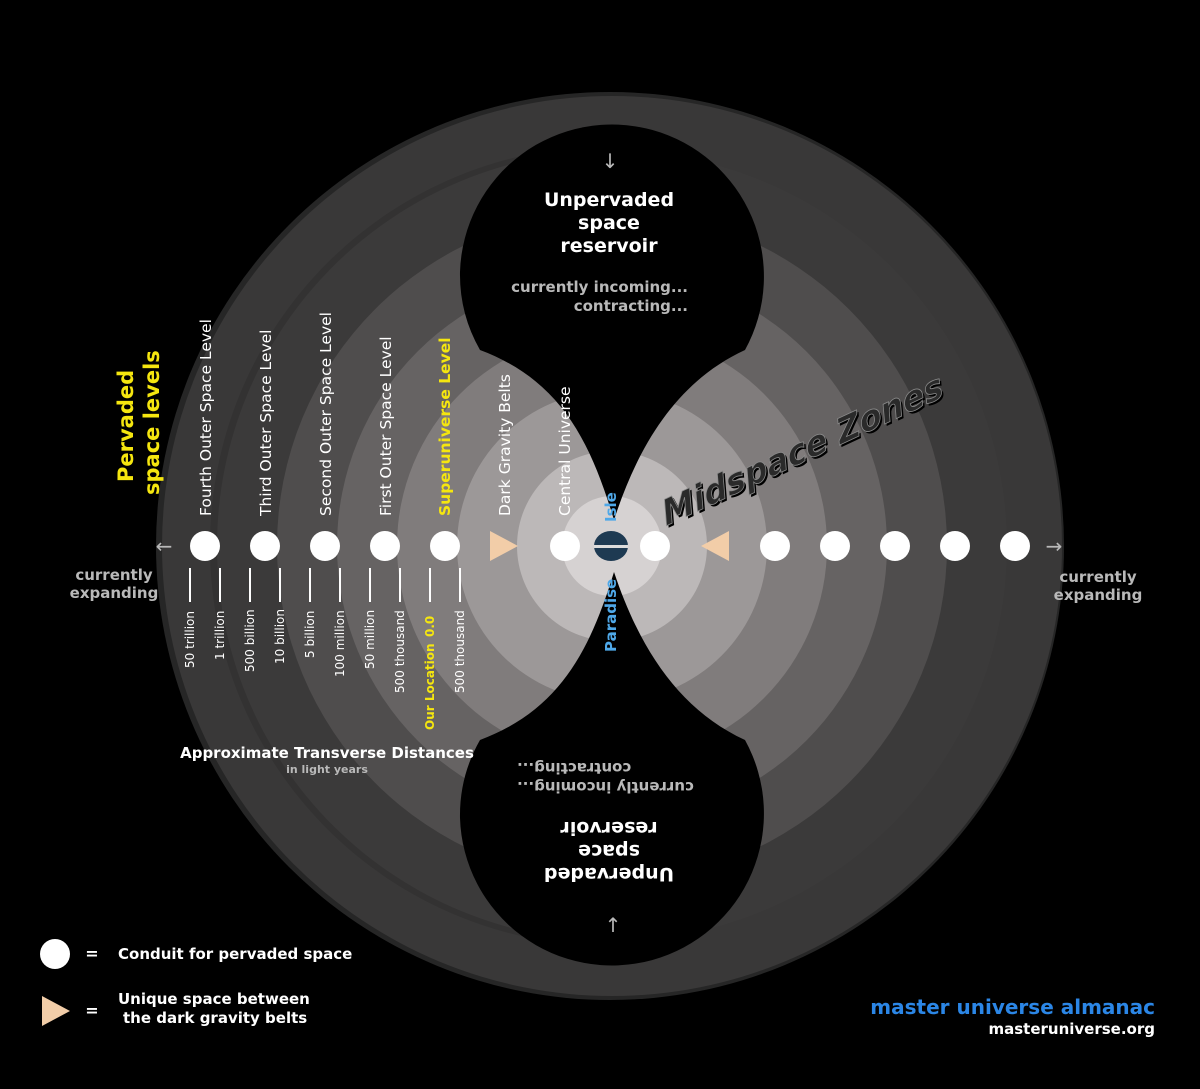  What do you see at coordinates (206, 417) in the screenshot?
I see `level-label-fourth-outer: Fourth Outer Space Level` at bounding box center [206, 417].